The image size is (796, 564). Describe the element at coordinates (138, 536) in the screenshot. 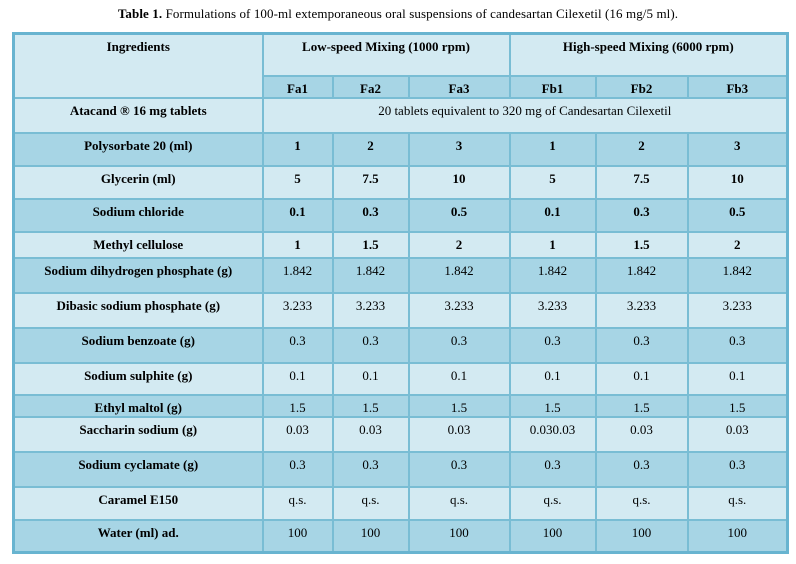

I see `row-label: Water (ml) ad.` at that location.